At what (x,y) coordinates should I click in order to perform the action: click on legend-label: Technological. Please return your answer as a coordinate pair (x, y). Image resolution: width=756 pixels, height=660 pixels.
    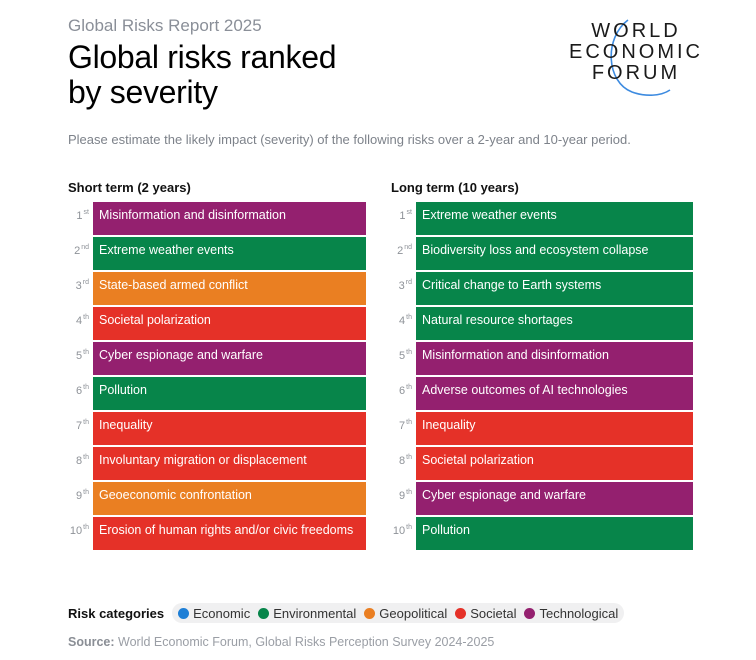
    Looking at the image, I should click on (579, 613).